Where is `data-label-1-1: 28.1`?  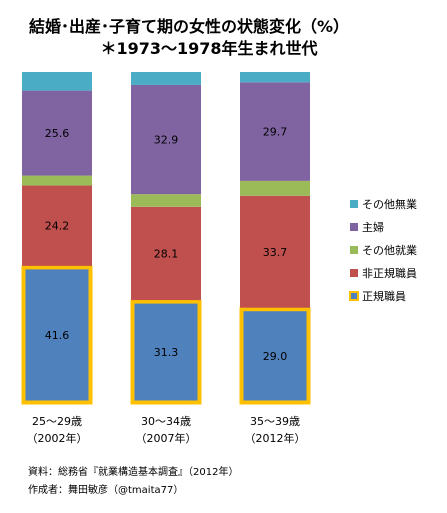 data-label-1-1: 28.1 is located at coordinates (166, 253).